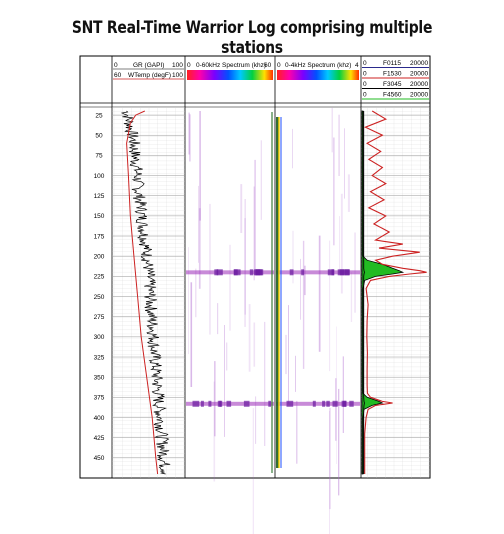  Describe the element at coordinates (99, 317) in the screenshot. I see `depth-tick-label: 275` at that location.